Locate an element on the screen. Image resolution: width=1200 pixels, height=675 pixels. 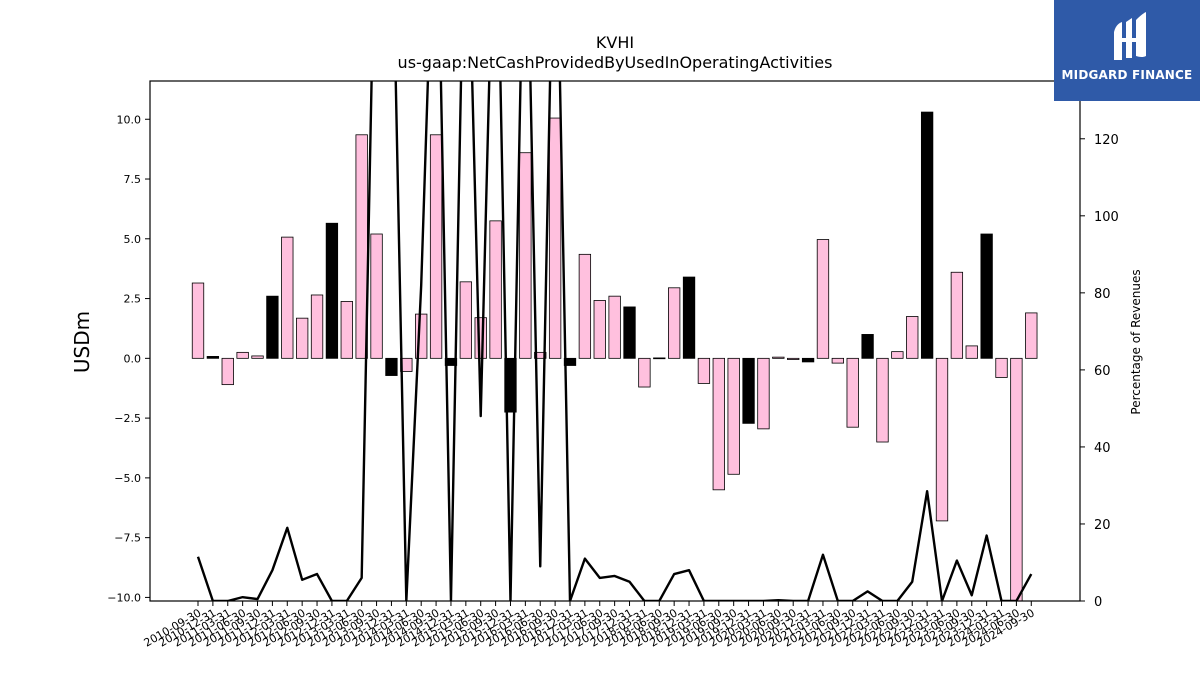
y-axis-label: USDm is located at coordinates (82, 342).